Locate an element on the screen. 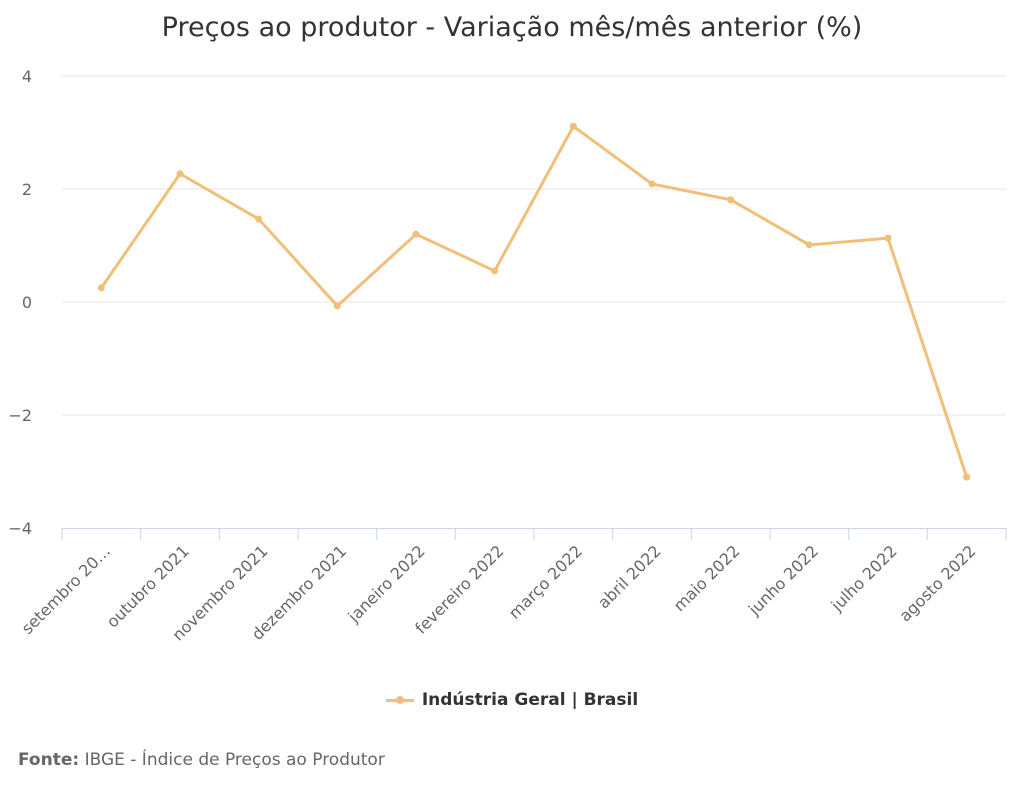  legend-line-marker-icon is located at coordinates (399, 700).